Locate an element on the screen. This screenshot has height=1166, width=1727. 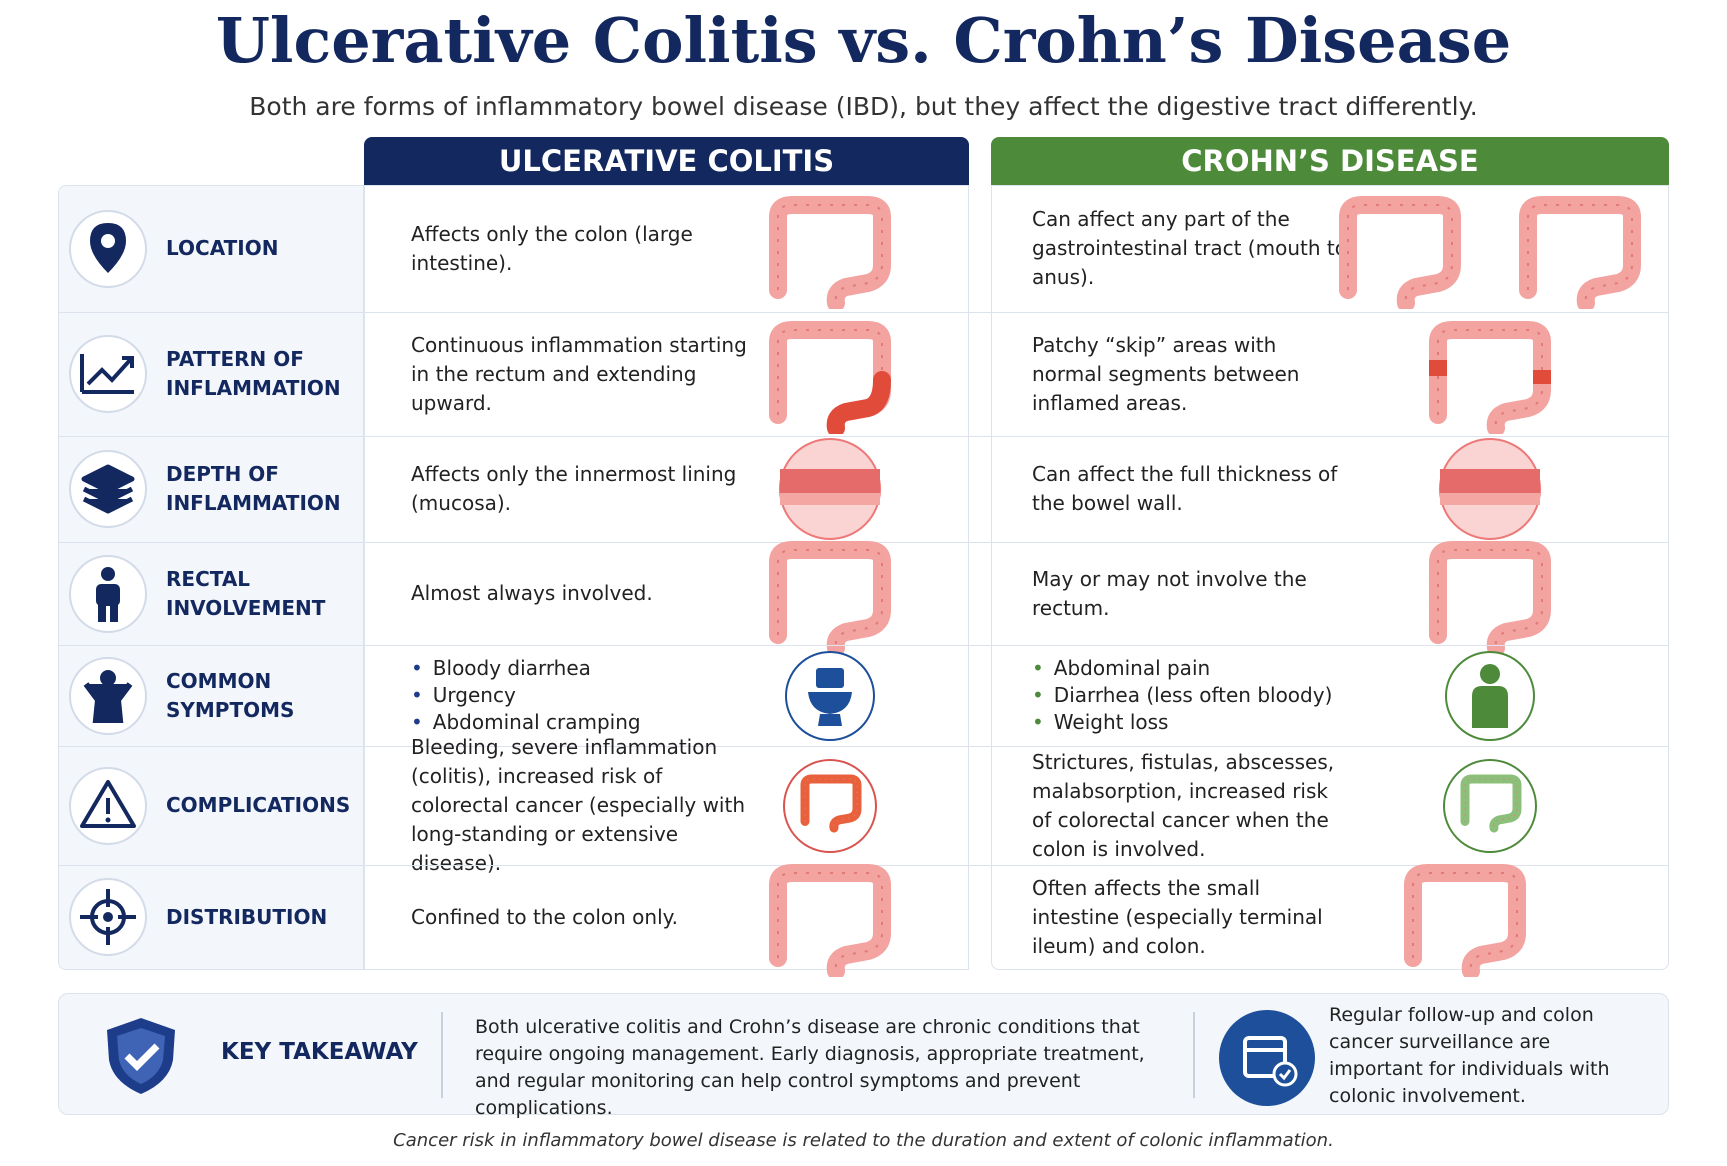
uc-text: Almost always involved. is located at coordinates (586, 593).